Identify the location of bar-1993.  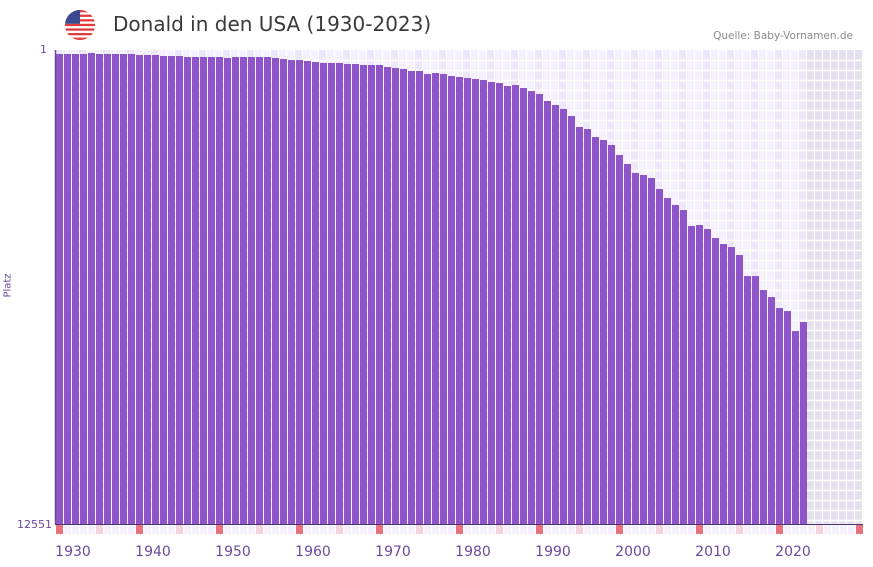
(563, 316).